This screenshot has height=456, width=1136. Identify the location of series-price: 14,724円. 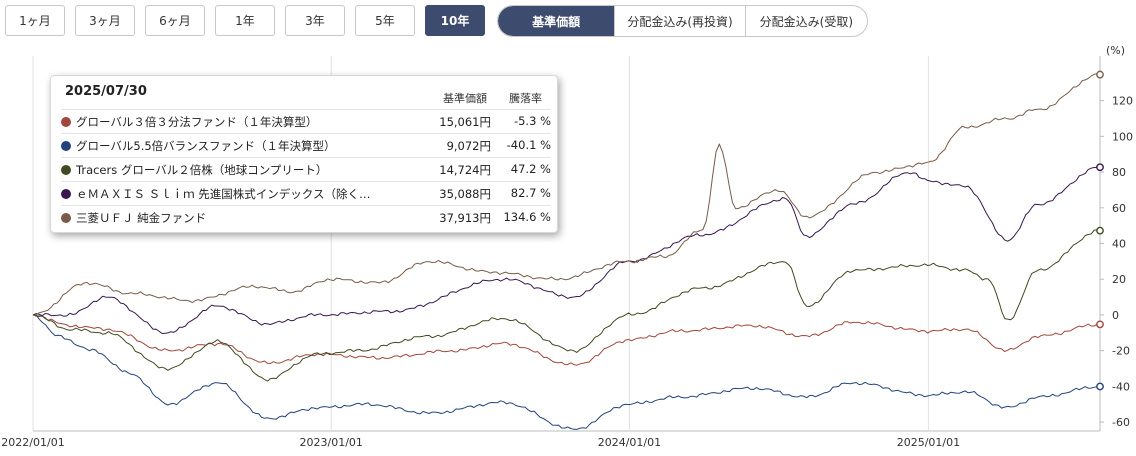
(465, 170).